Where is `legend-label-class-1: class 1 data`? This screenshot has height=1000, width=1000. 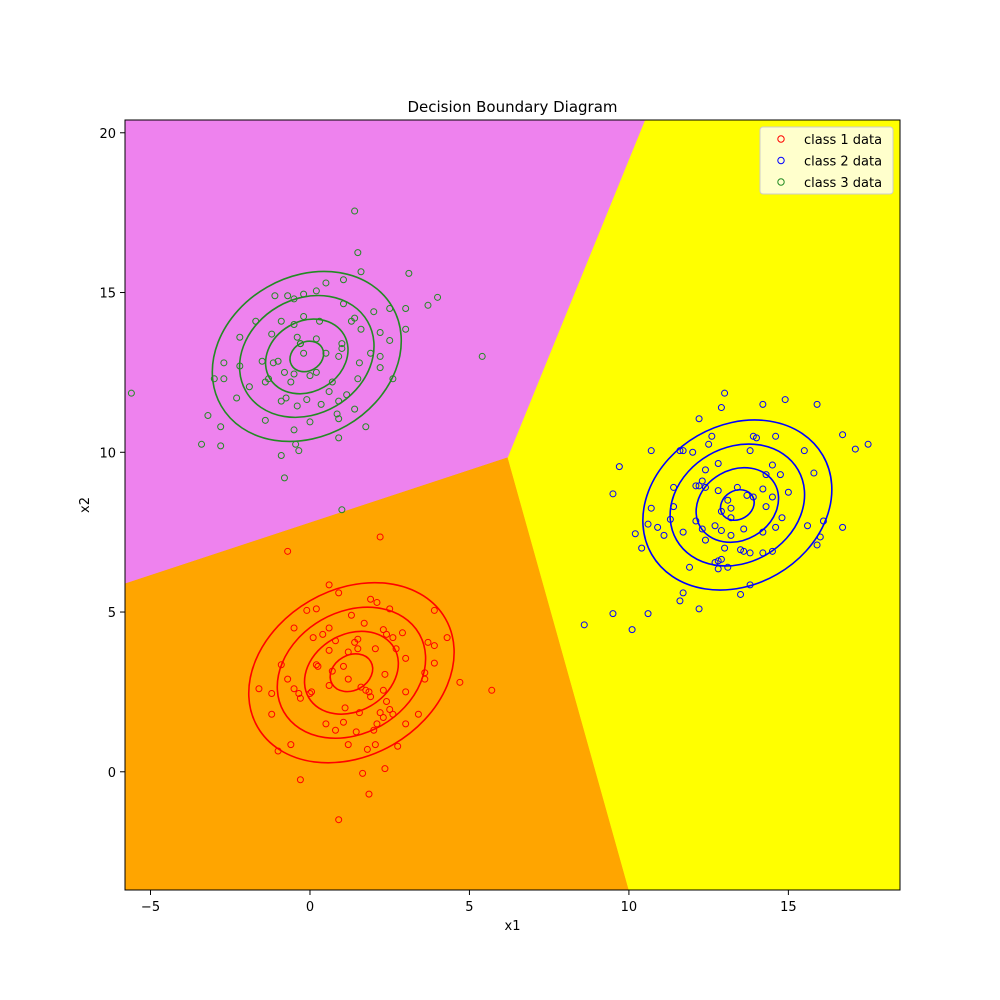
legend-label-class-1: class 1 data is located at coordinates (843, 140).